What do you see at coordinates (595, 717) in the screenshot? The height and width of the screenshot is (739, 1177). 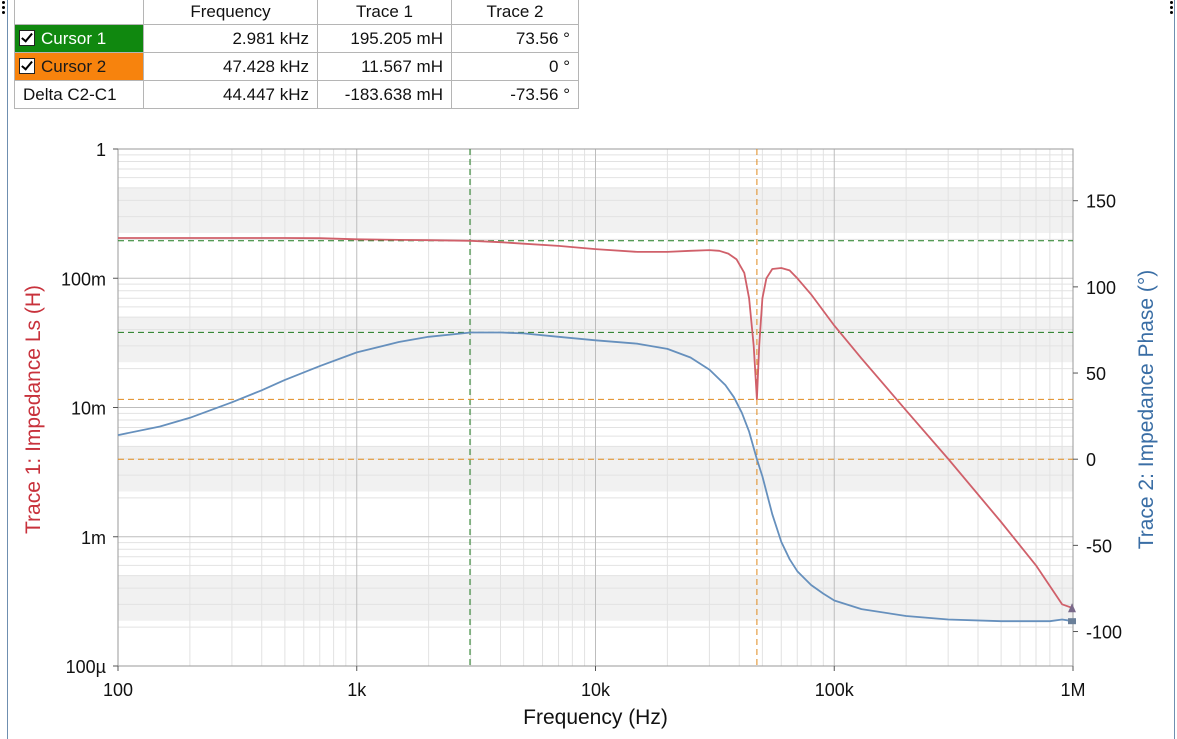 I see `x-axis-title: Frequency (Hz)` at bounding box center [595, 717].